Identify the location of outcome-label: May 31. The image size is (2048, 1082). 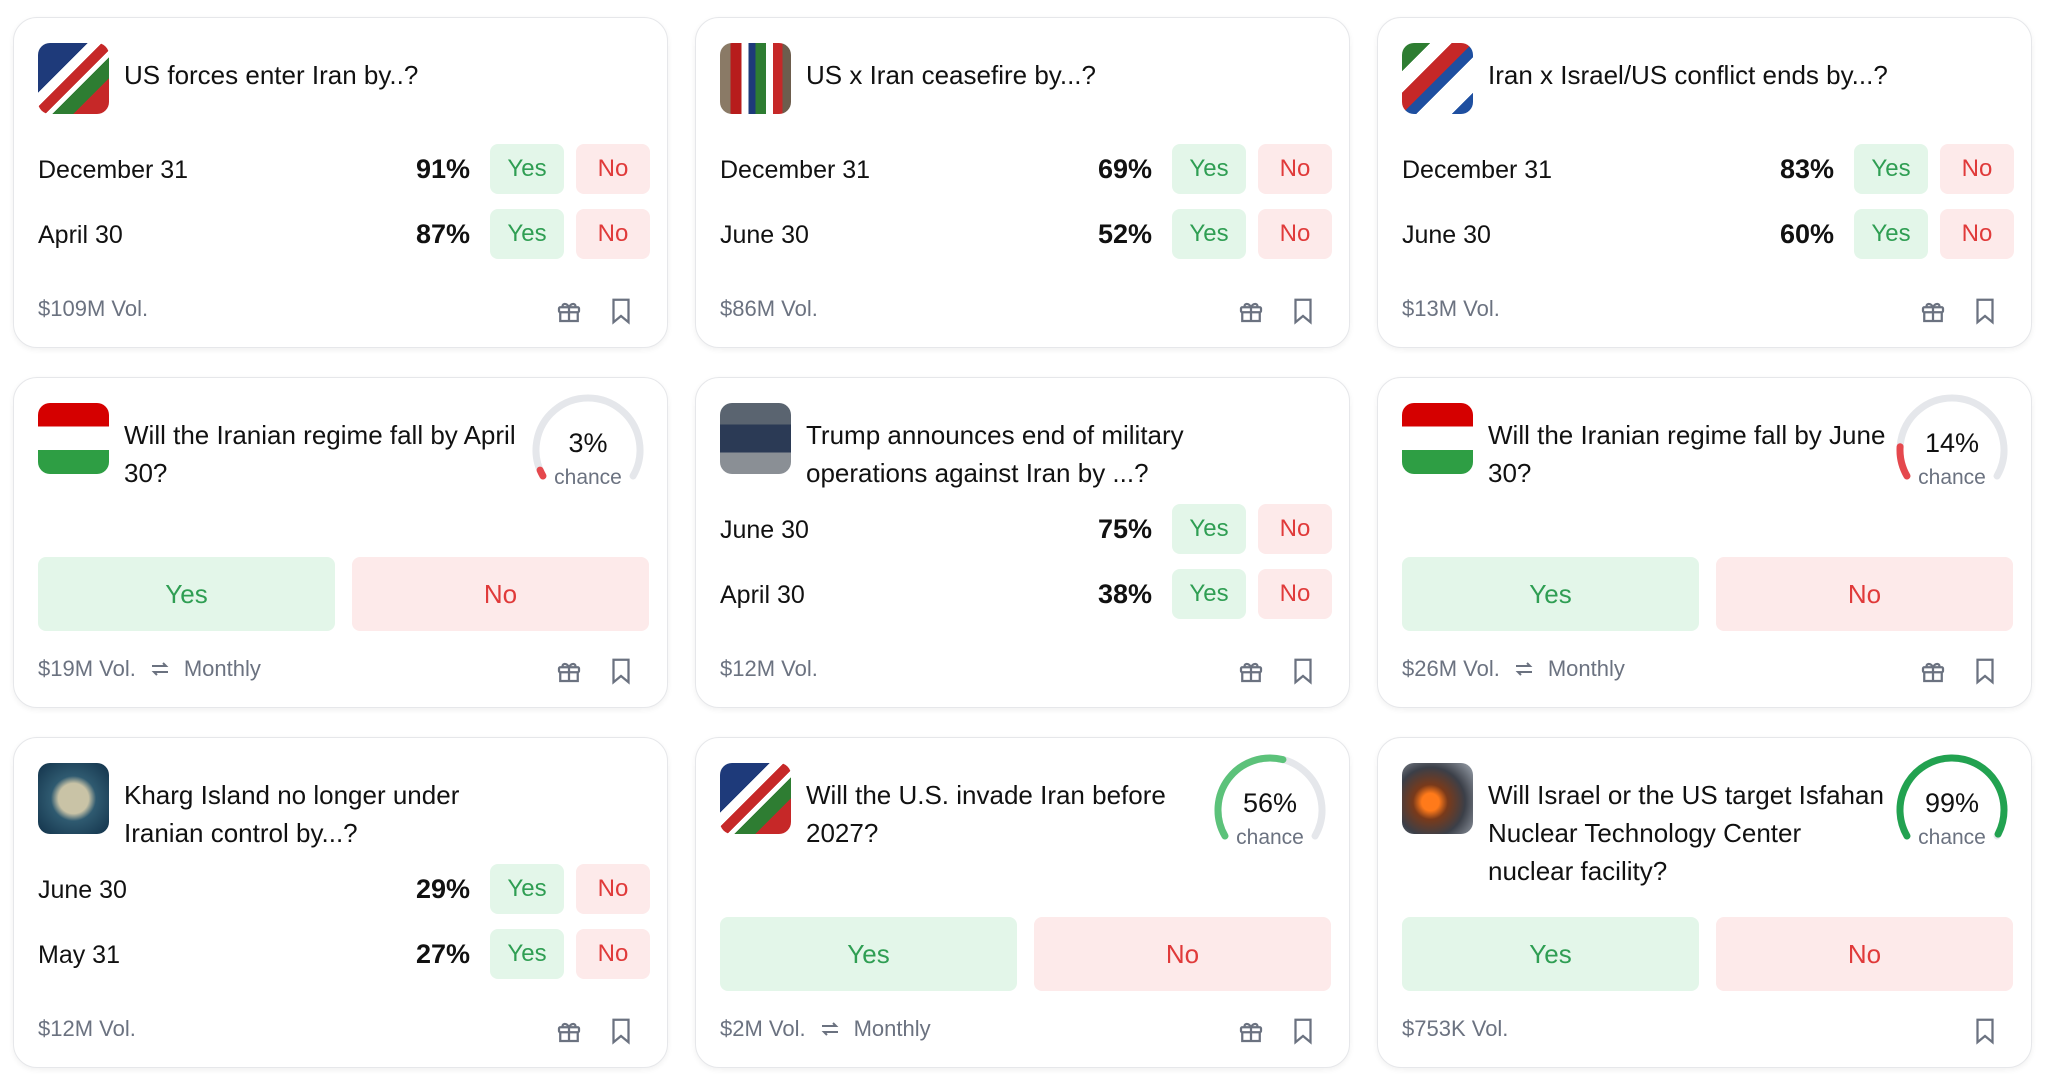
(79, 955).